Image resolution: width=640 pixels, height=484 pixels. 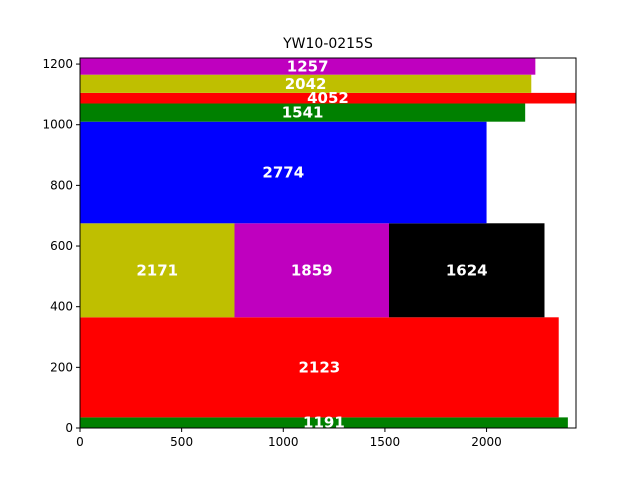 What do you see at coordinates (61, 367) in the screenshot?
I see `y-tick-label: 200` at bounding box center [61, 367].